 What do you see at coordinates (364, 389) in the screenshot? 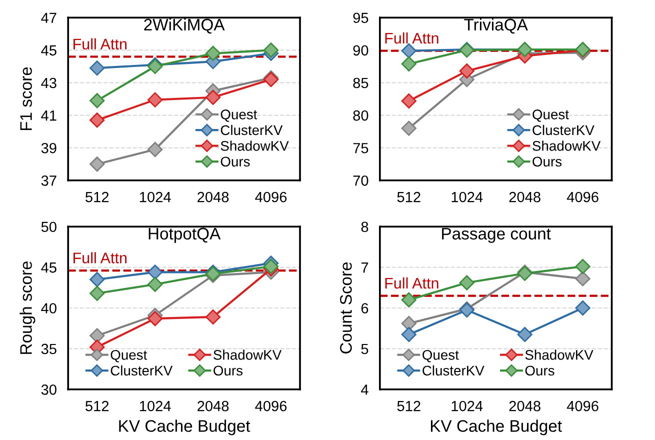
I see `y-tick-label: 4` at bounding box center [364, 389].